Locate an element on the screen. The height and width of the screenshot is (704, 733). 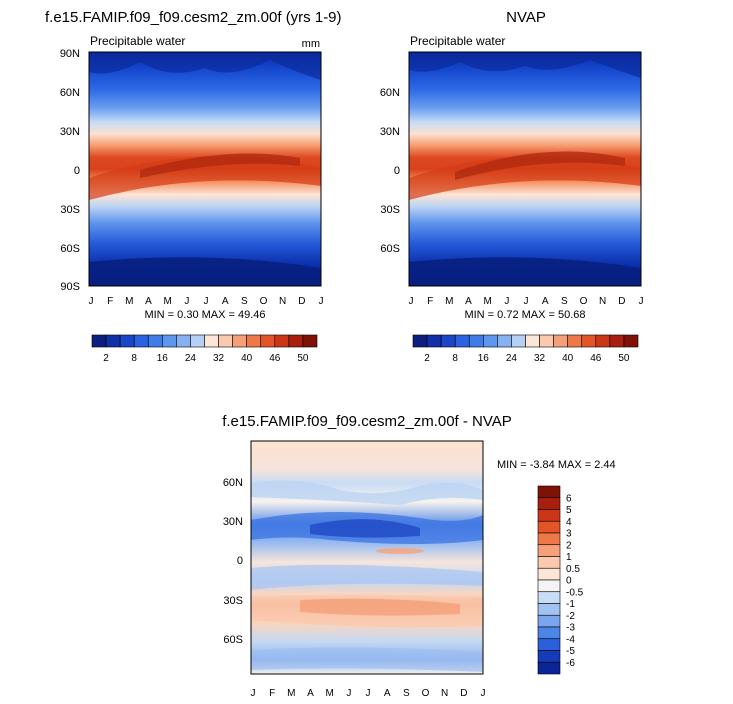
colorbar-label: -5 is located at coordinates (570, 651).